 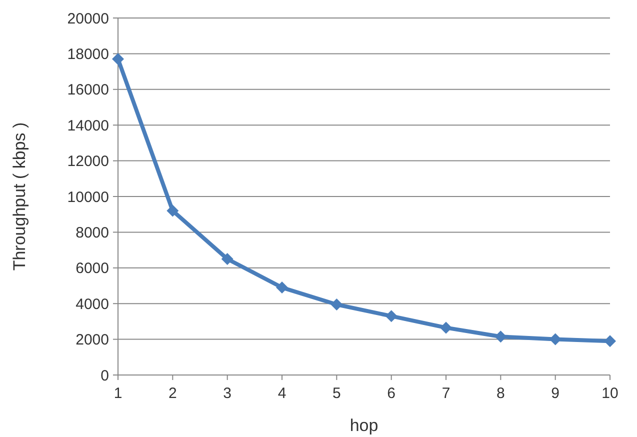 I want to click on y-tick-label: 16000, so click(x=88, y=90).